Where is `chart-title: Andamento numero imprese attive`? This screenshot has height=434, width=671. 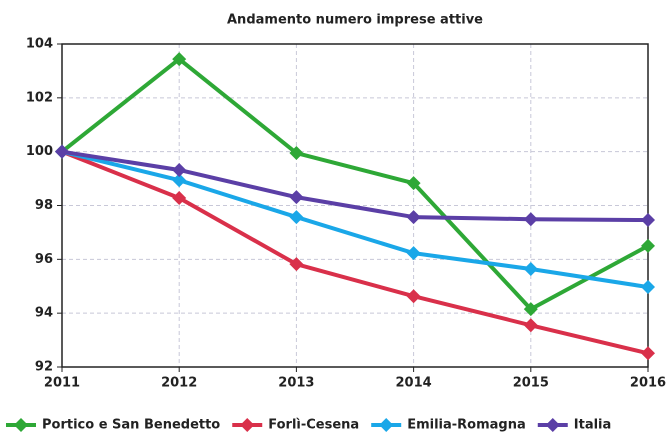 chart-title: Andamento numero imprese attive is located at coordinates (355, 20).